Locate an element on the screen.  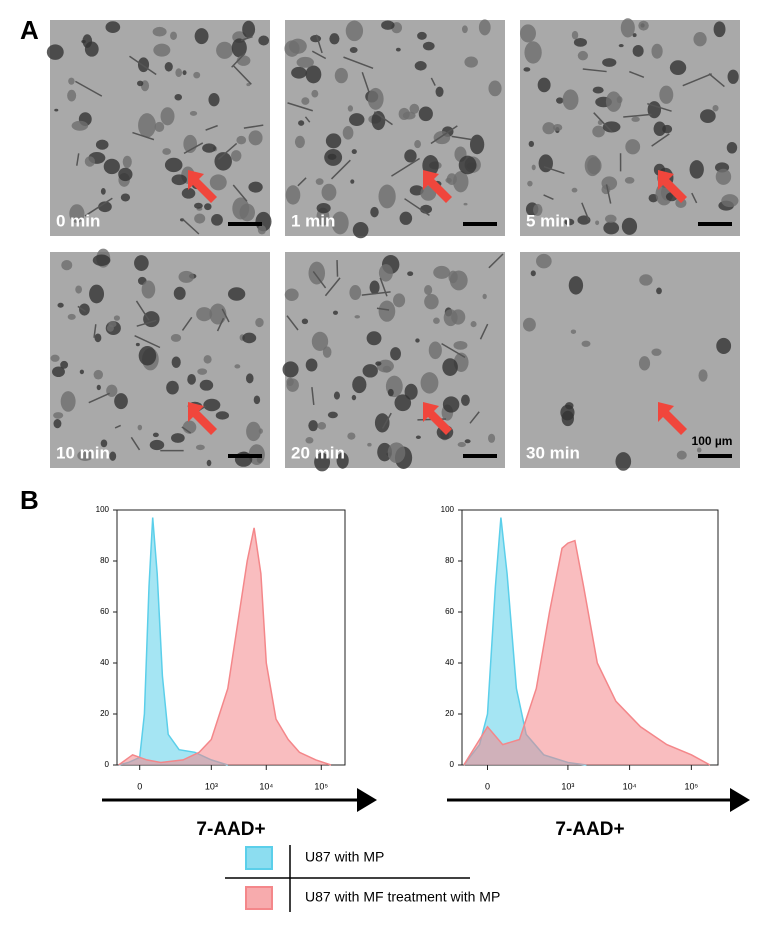
x-tick-label: 0 is located at coordinates (487, 786).